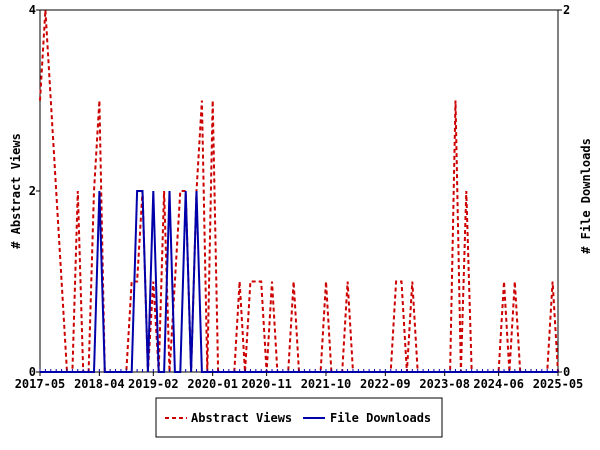 The height and width of the screenshot is (450, 600). Describe the element at coordinates (212, 384) in the screenshot. I see `x-tick-label: 2020-01` at that location.